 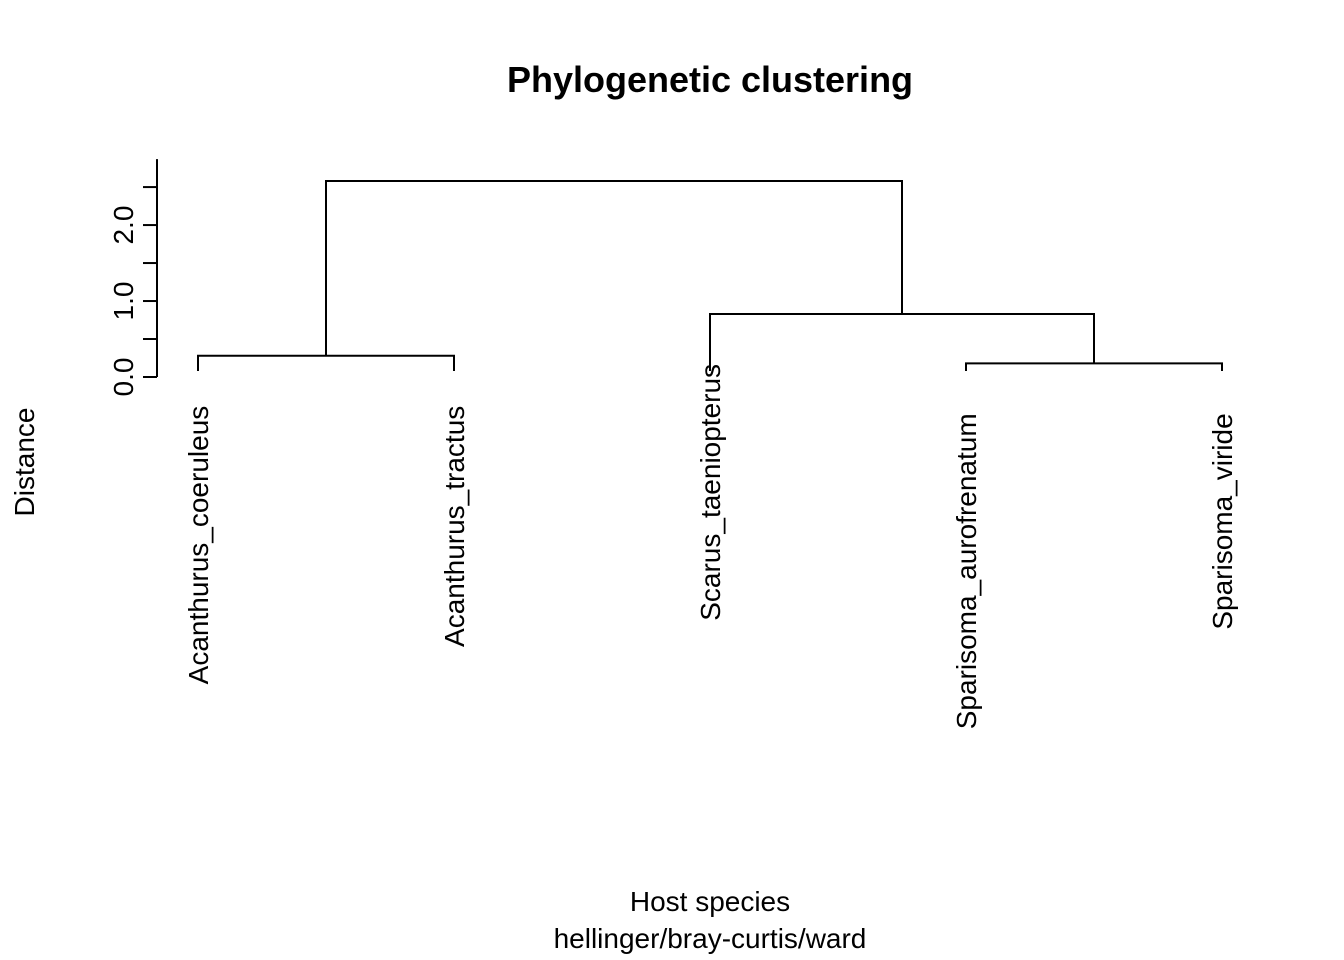 What do you see at coordinates (710, 492) in the screenshot?
I see `leaf-label: Scarus_taeniopterus` at bounding box center [710, 492].